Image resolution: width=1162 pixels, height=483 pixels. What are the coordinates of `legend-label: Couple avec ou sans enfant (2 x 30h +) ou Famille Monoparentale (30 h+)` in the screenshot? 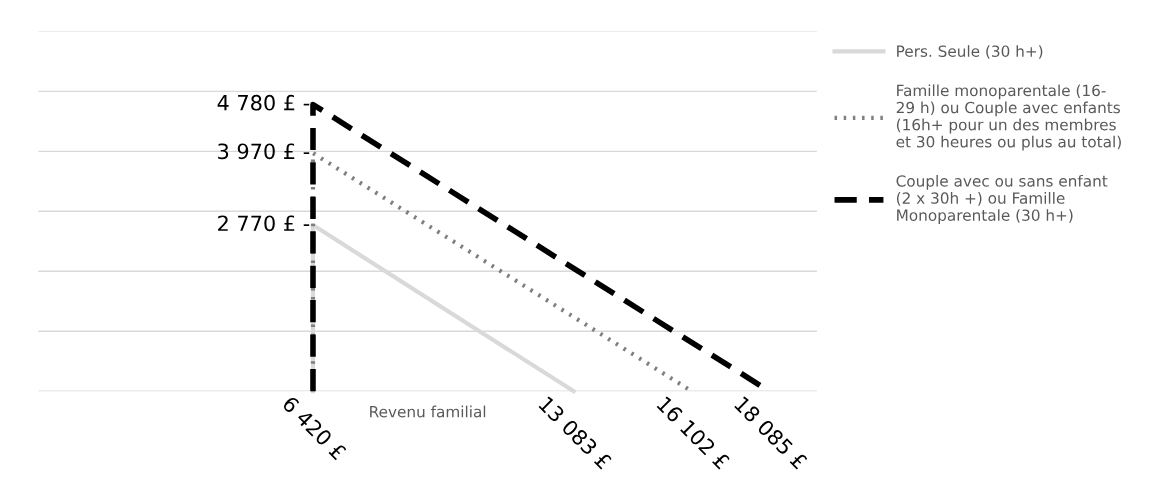 It's located at (1002, 199).